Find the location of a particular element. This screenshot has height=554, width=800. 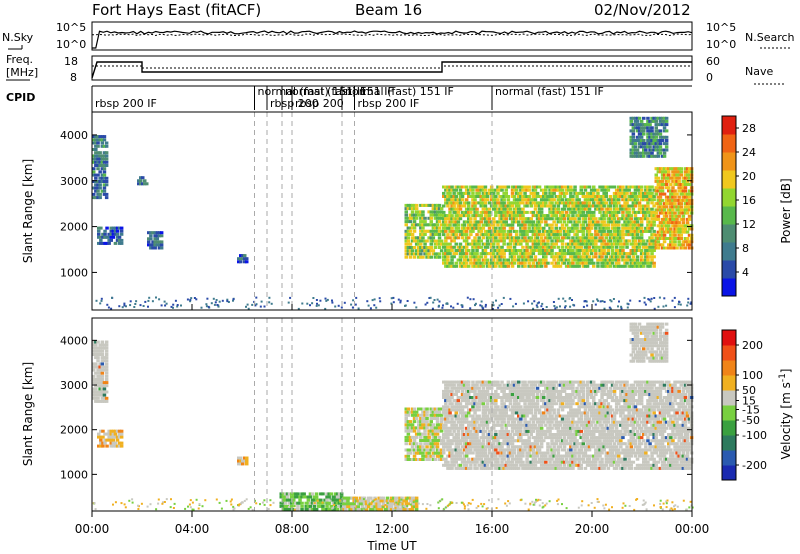

power-ytick-label: 2000 is located at coordinates (74, 227).